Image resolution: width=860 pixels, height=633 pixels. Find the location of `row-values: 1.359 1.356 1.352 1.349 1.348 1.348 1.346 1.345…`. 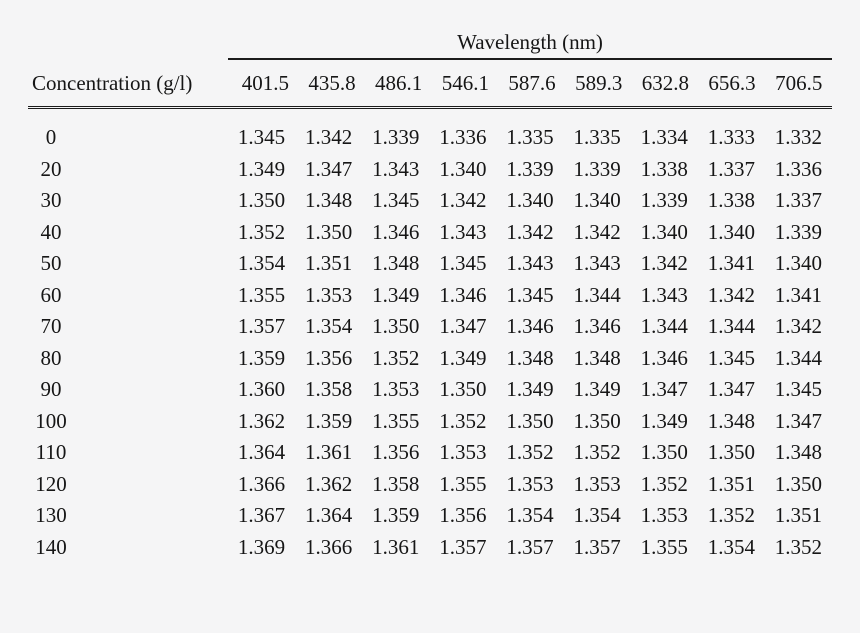

row-values: 1.359 1.356 1.352 1.349 1.348 1.348 1.346 1.345… is located at coordinates (530, 358).